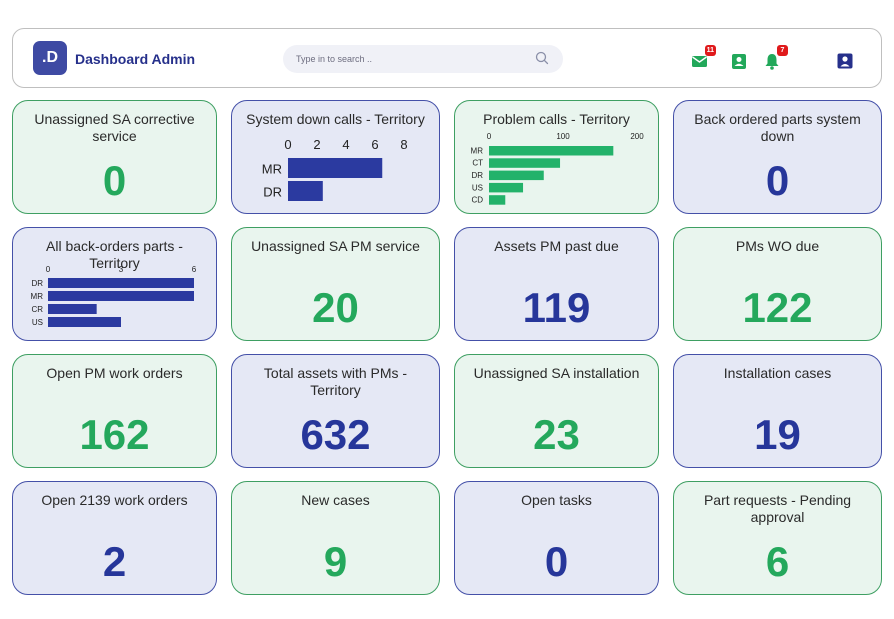 The image size is (894, 619). Describe the element at coordinates (777, 246) in the screenshot. I see `card-title: PMs WO due` at that location.